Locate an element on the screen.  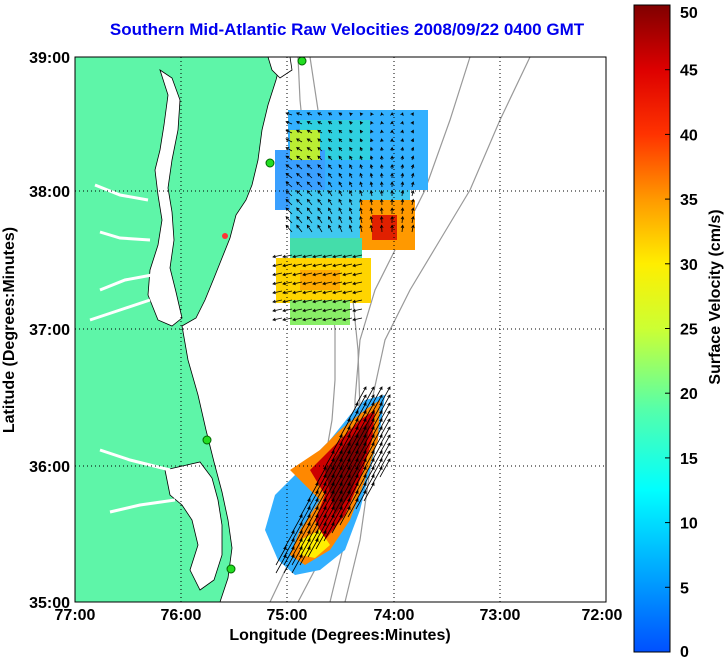
colorbar-tick-label: 30 is located at coordinates (689, 265).